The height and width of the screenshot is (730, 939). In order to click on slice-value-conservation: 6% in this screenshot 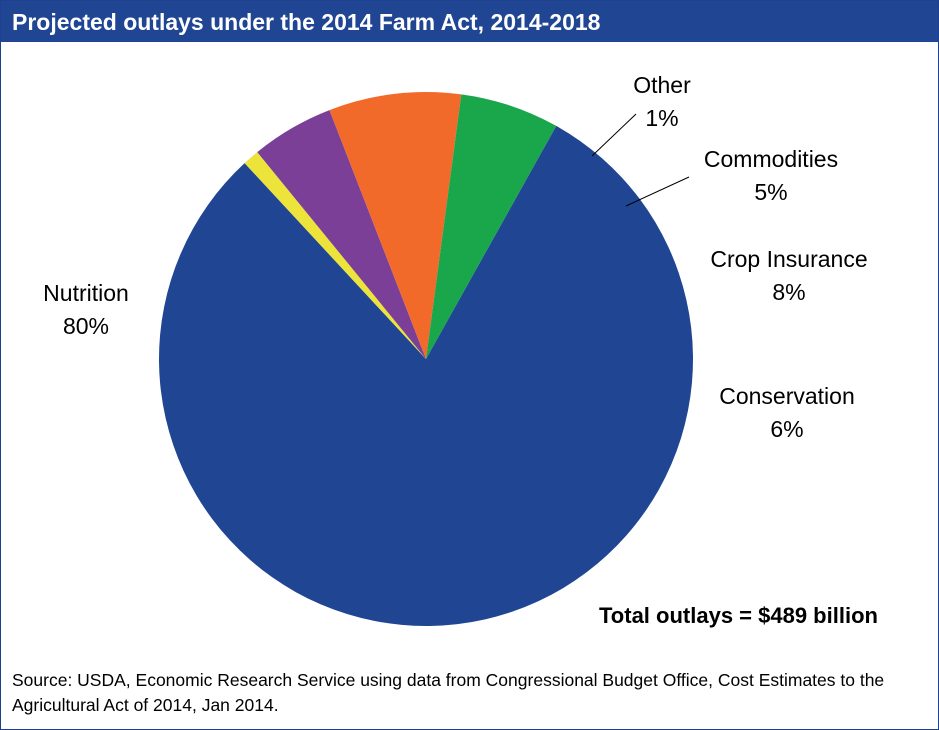, I will do `click(786, 429)`.